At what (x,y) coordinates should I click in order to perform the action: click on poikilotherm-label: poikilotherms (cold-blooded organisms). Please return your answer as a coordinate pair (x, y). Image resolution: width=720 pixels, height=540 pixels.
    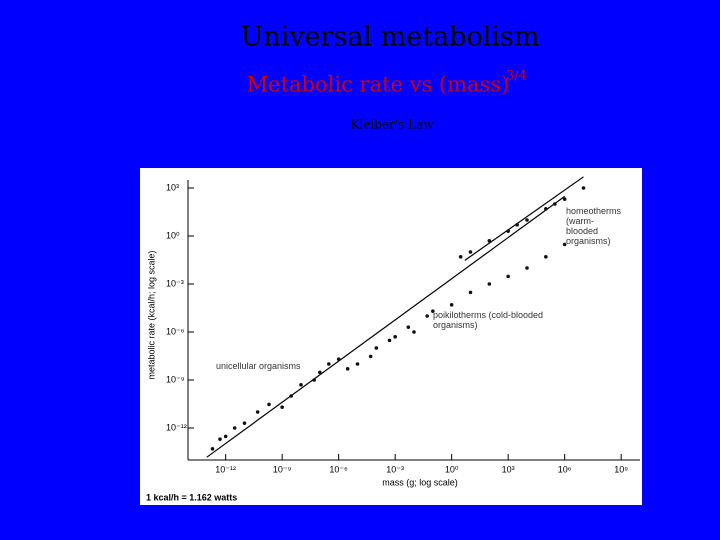
    Looking at the image, I should click on (488, 320).